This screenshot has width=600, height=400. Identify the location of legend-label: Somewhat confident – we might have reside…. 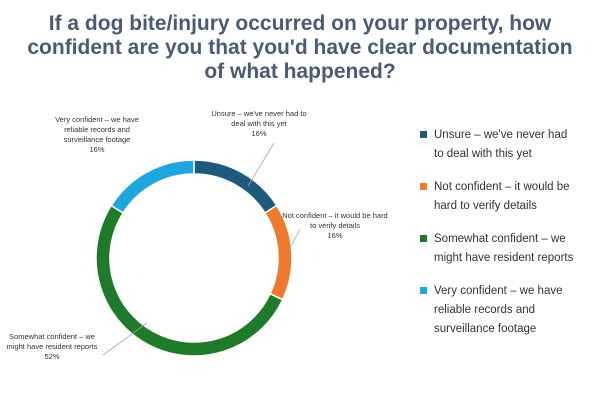
(504, 248).